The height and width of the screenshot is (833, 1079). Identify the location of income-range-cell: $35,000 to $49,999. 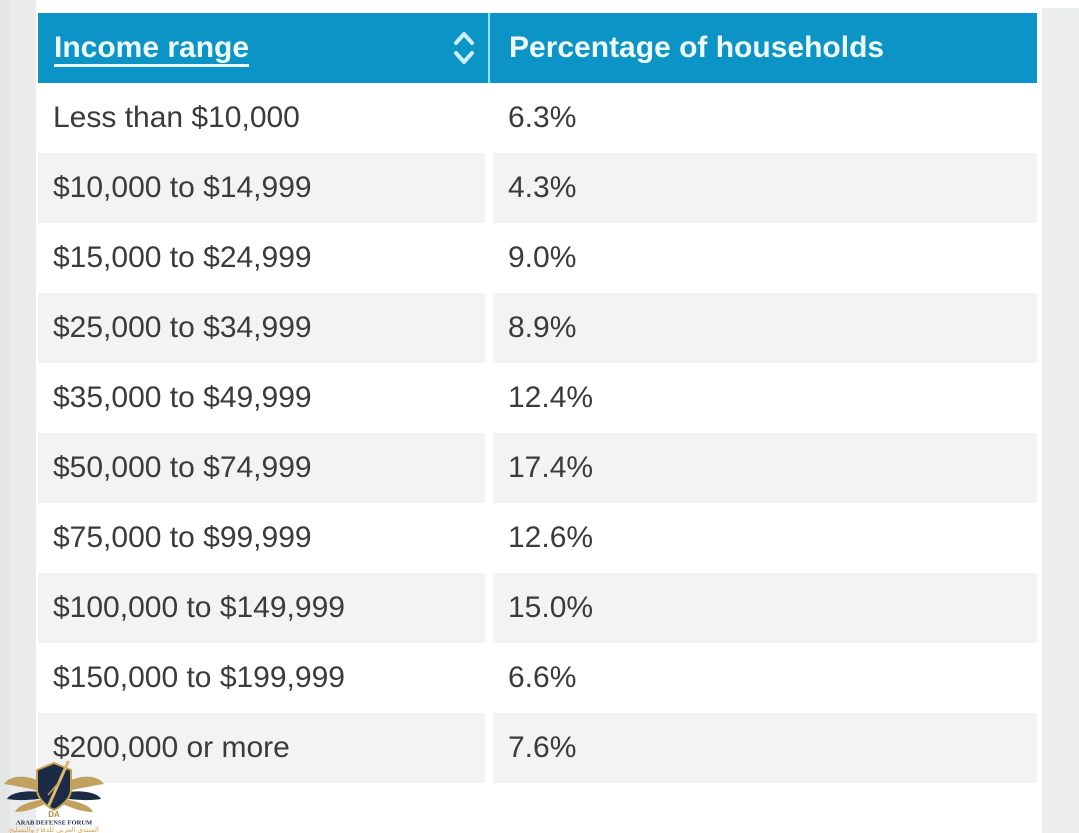
(261, 398).